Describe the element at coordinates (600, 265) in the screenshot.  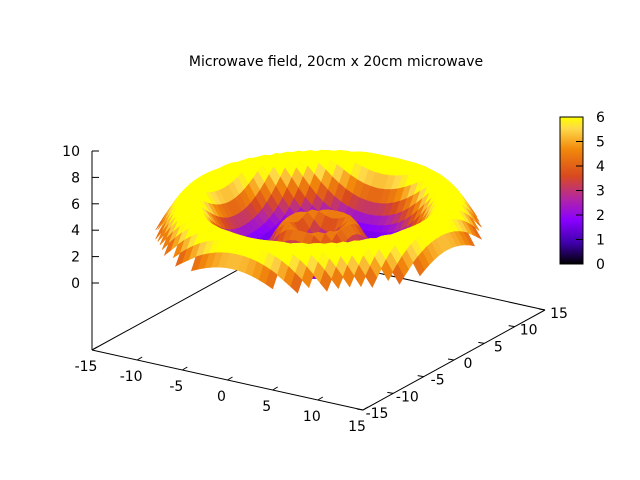
I see `colorbar-tick-label: 0` at that location.